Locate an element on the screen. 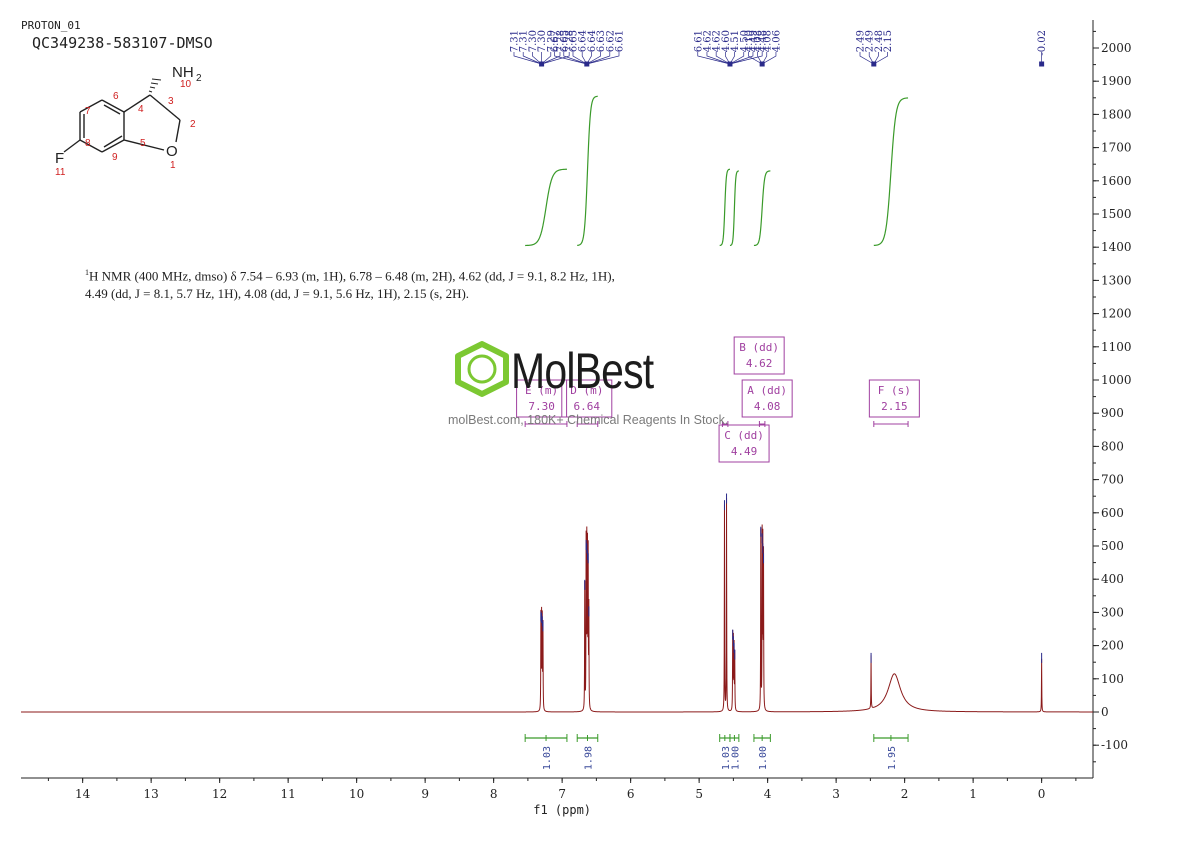 Image resolution: width=1190 pixels, height=841 pixels. x-tick-label: 2 is located at coordinates (905, 794).